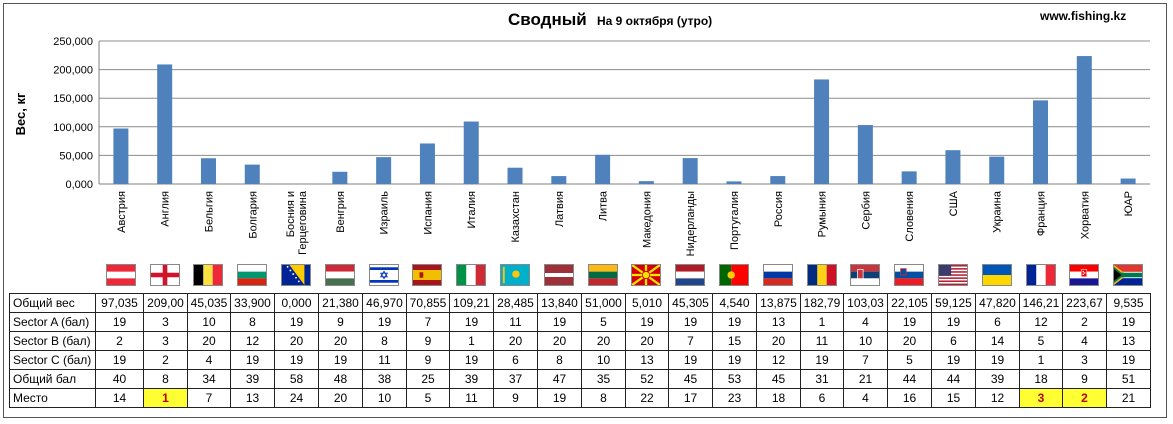  What do you see at coordinates (340, 303) in the screenshot?
I see `table-cell: 21,380` at bounding box center [340, 303].